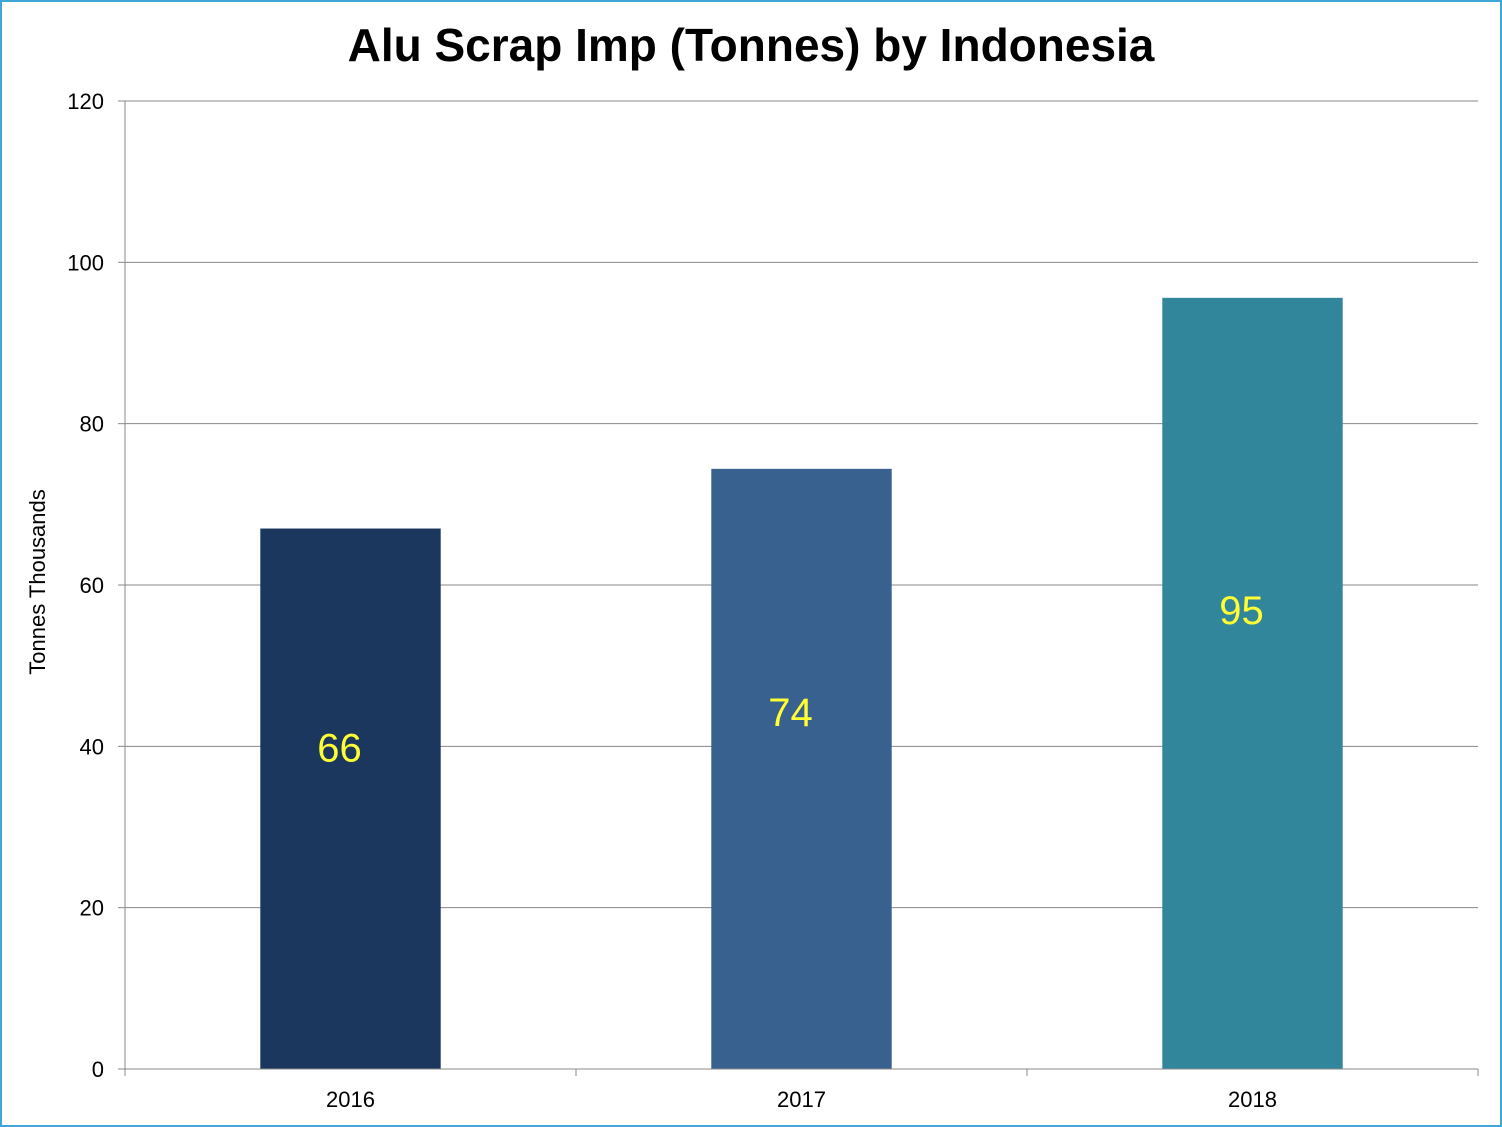  What do you see at coordinates (37, 582) in the screenshot?
I see `y-axis-title: Tonnes Thousands` at bounding box center [37, 582].